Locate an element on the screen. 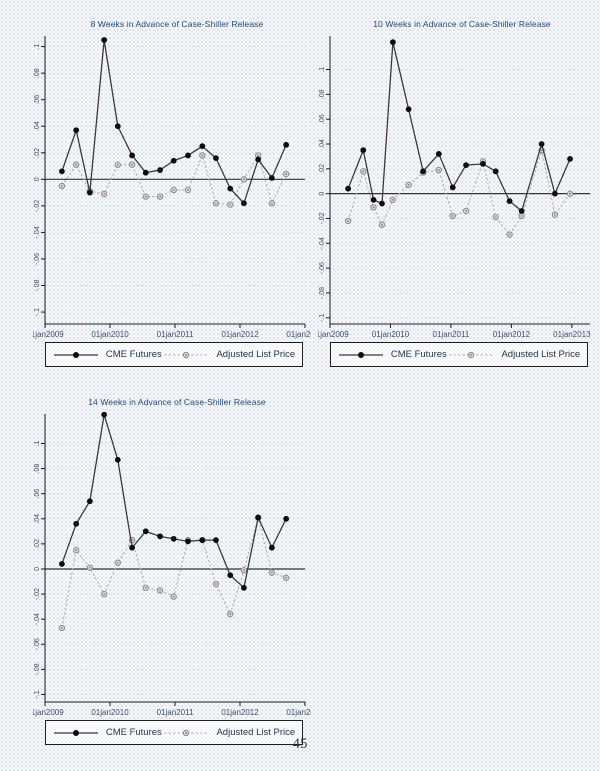 The width and height of the screenshot is (600, 771). legend-item-adjusted-list-price: Adjusted List Price is located at coordinates (229, 732).